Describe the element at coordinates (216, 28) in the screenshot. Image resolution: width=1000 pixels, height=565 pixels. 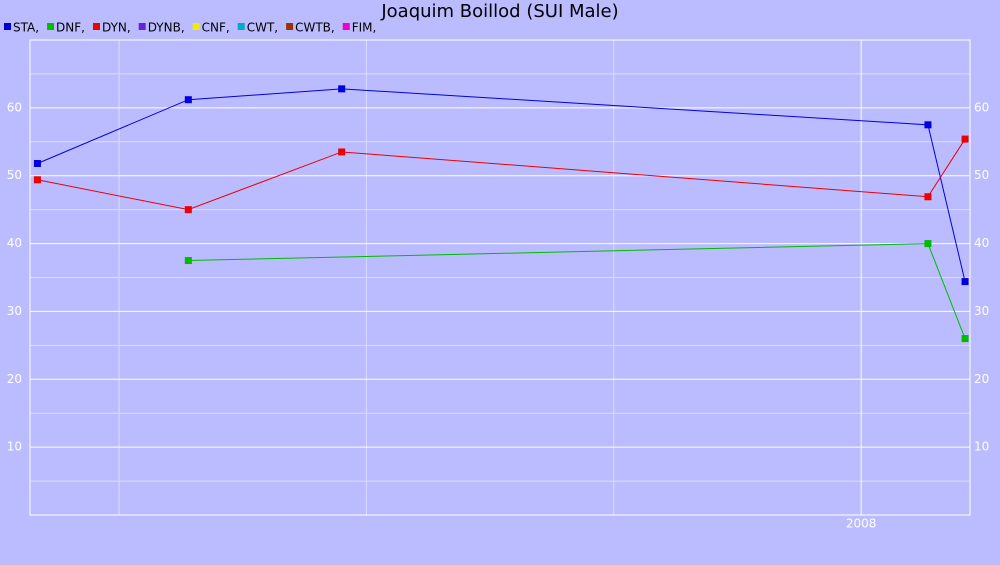
I see `legend-label: CNF,` at that location.